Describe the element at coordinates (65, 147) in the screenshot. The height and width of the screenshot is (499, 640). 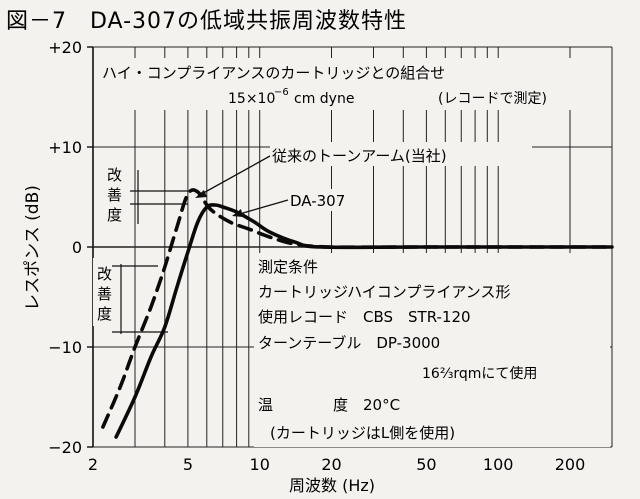
I see `y-tick-label: +10` at that location.